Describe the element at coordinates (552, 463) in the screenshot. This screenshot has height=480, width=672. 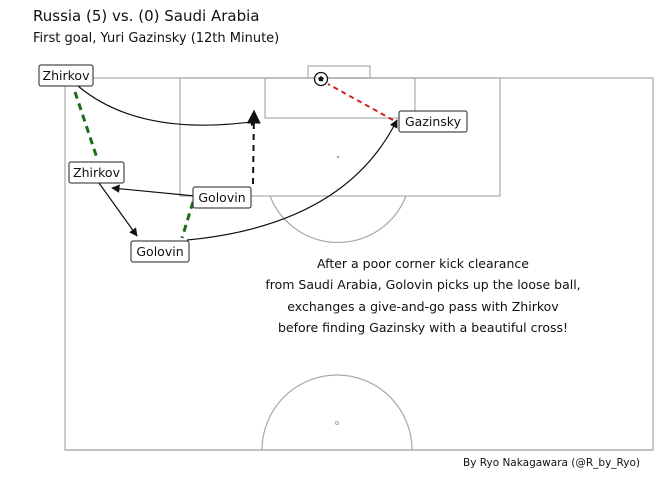
I see `author-credit: By Ryo Nakagawara (@R_by_Ryo)` at that location.